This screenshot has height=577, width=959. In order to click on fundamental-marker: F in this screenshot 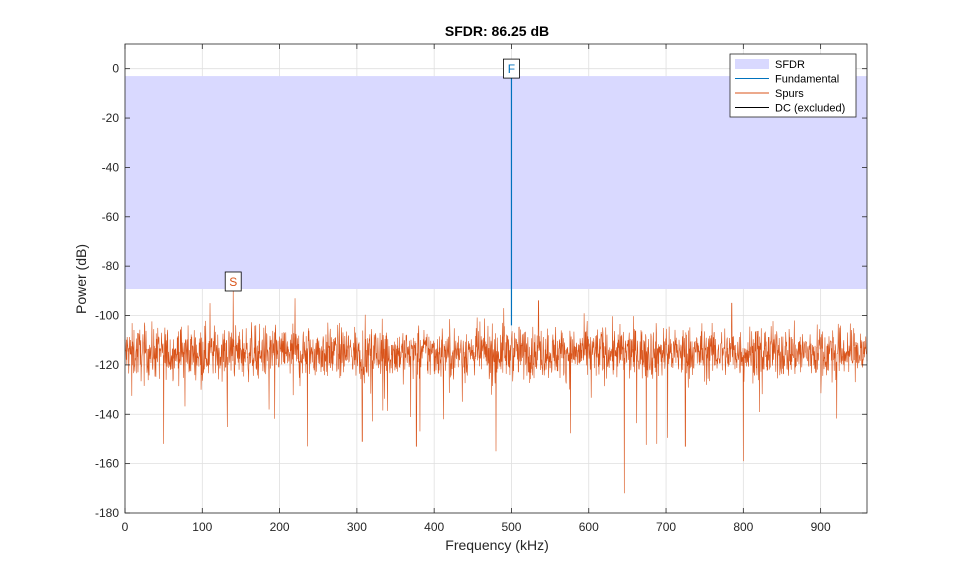, I will do `click(511, 68)`.